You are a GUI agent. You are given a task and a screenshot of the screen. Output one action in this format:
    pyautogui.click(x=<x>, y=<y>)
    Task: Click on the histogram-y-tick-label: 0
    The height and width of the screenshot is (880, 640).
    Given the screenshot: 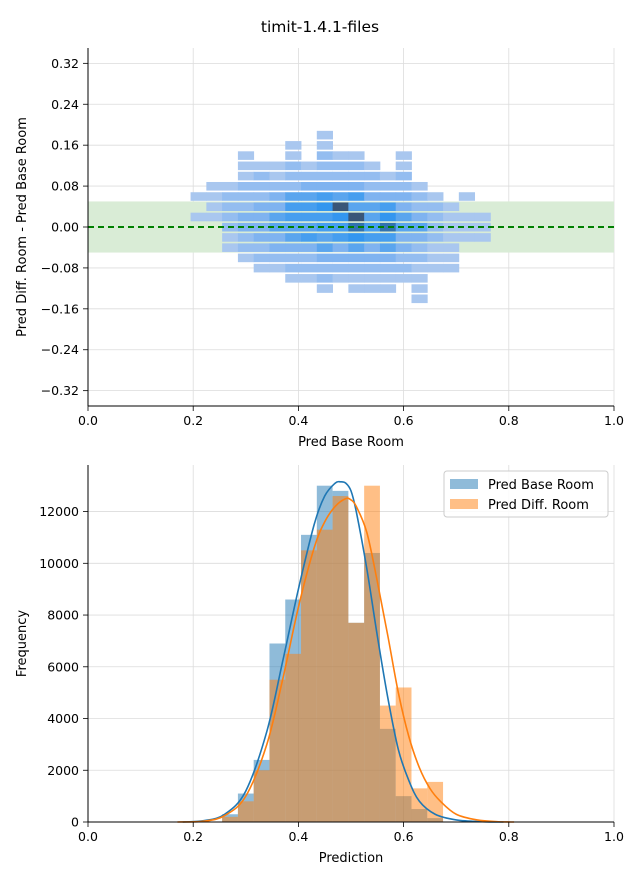 What is the action you would take?
    pyautogui.click(x=75, y=822)
    